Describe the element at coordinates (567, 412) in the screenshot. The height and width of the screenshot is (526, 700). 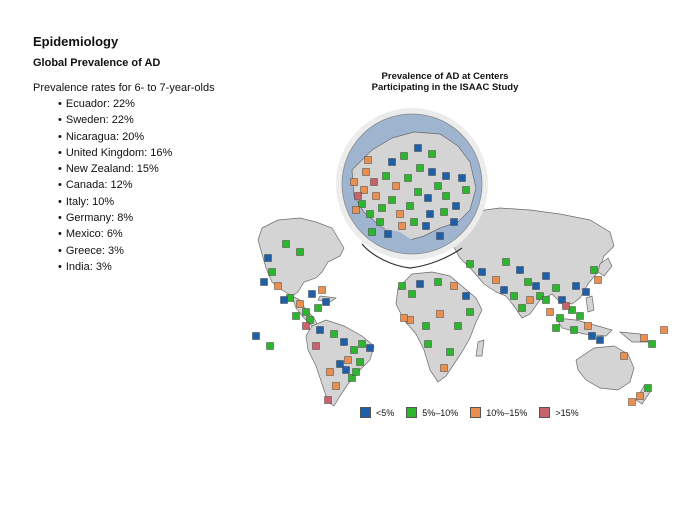
I see `legend-label: >15%` at that location.